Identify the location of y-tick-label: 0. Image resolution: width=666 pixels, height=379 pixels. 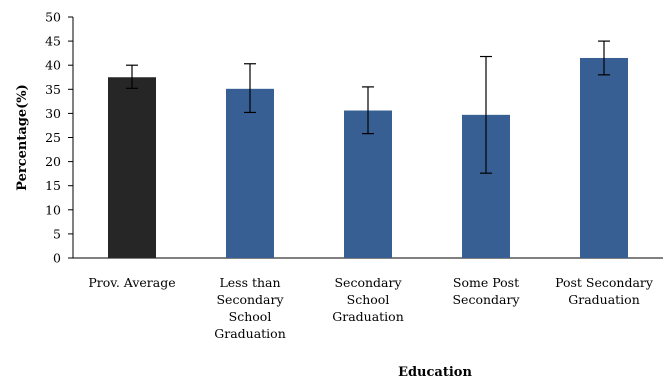
(57, 258).